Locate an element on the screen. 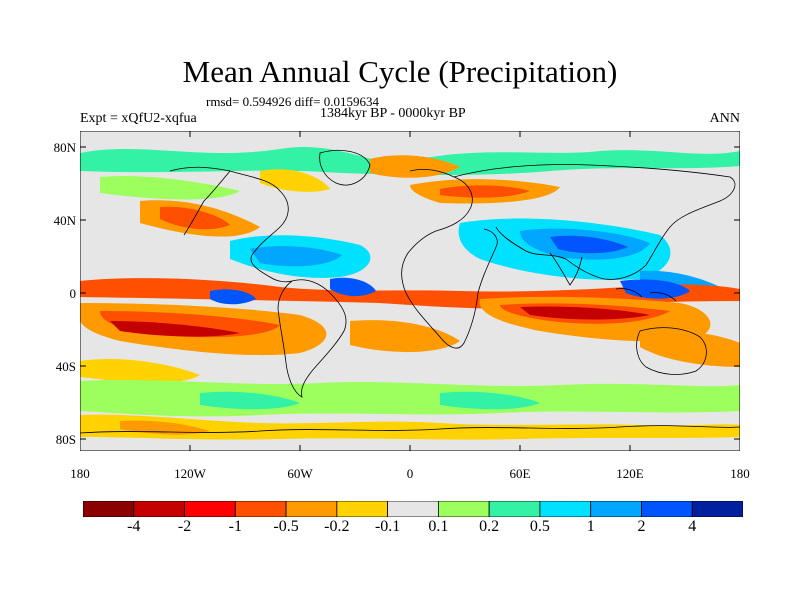 Image resolution: width=800 pixels, height=600 pixels. lat-tick-label: 80S is located at coordinates (65, 439).